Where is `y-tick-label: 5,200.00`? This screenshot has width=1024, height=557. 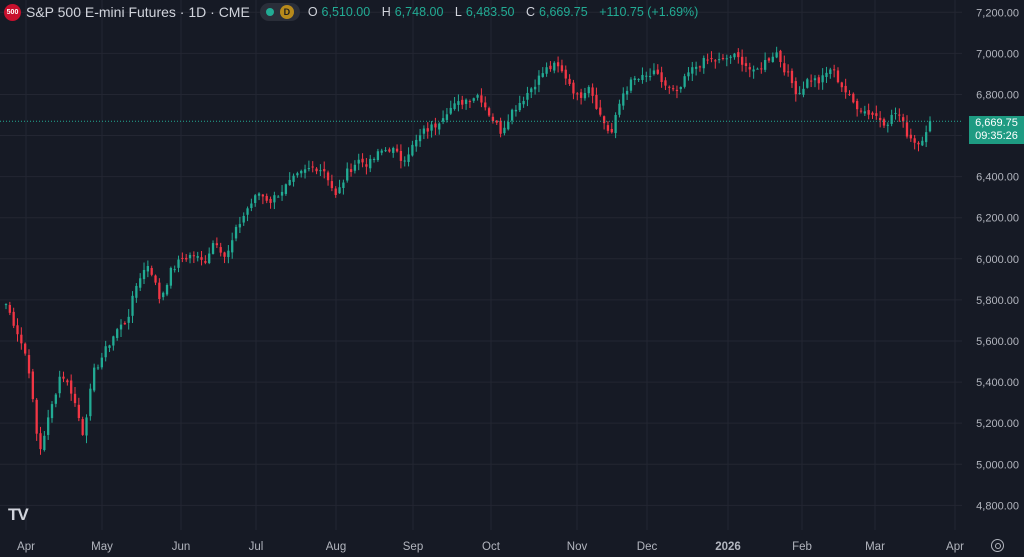 y-tick-label: 5,200.00 is located at coordinates (997, 424).